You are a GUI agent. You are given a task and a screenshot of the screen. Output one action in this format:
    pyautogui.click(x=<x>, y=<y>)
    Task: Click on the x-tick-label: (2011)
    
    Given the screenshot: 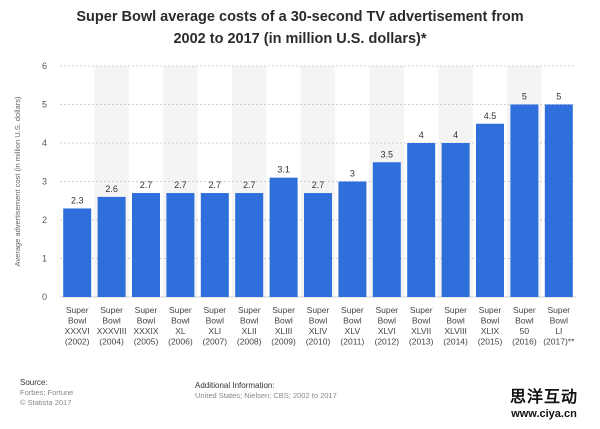 What is the action you would take?
    pyautogui.click(x=352, y=342)
    